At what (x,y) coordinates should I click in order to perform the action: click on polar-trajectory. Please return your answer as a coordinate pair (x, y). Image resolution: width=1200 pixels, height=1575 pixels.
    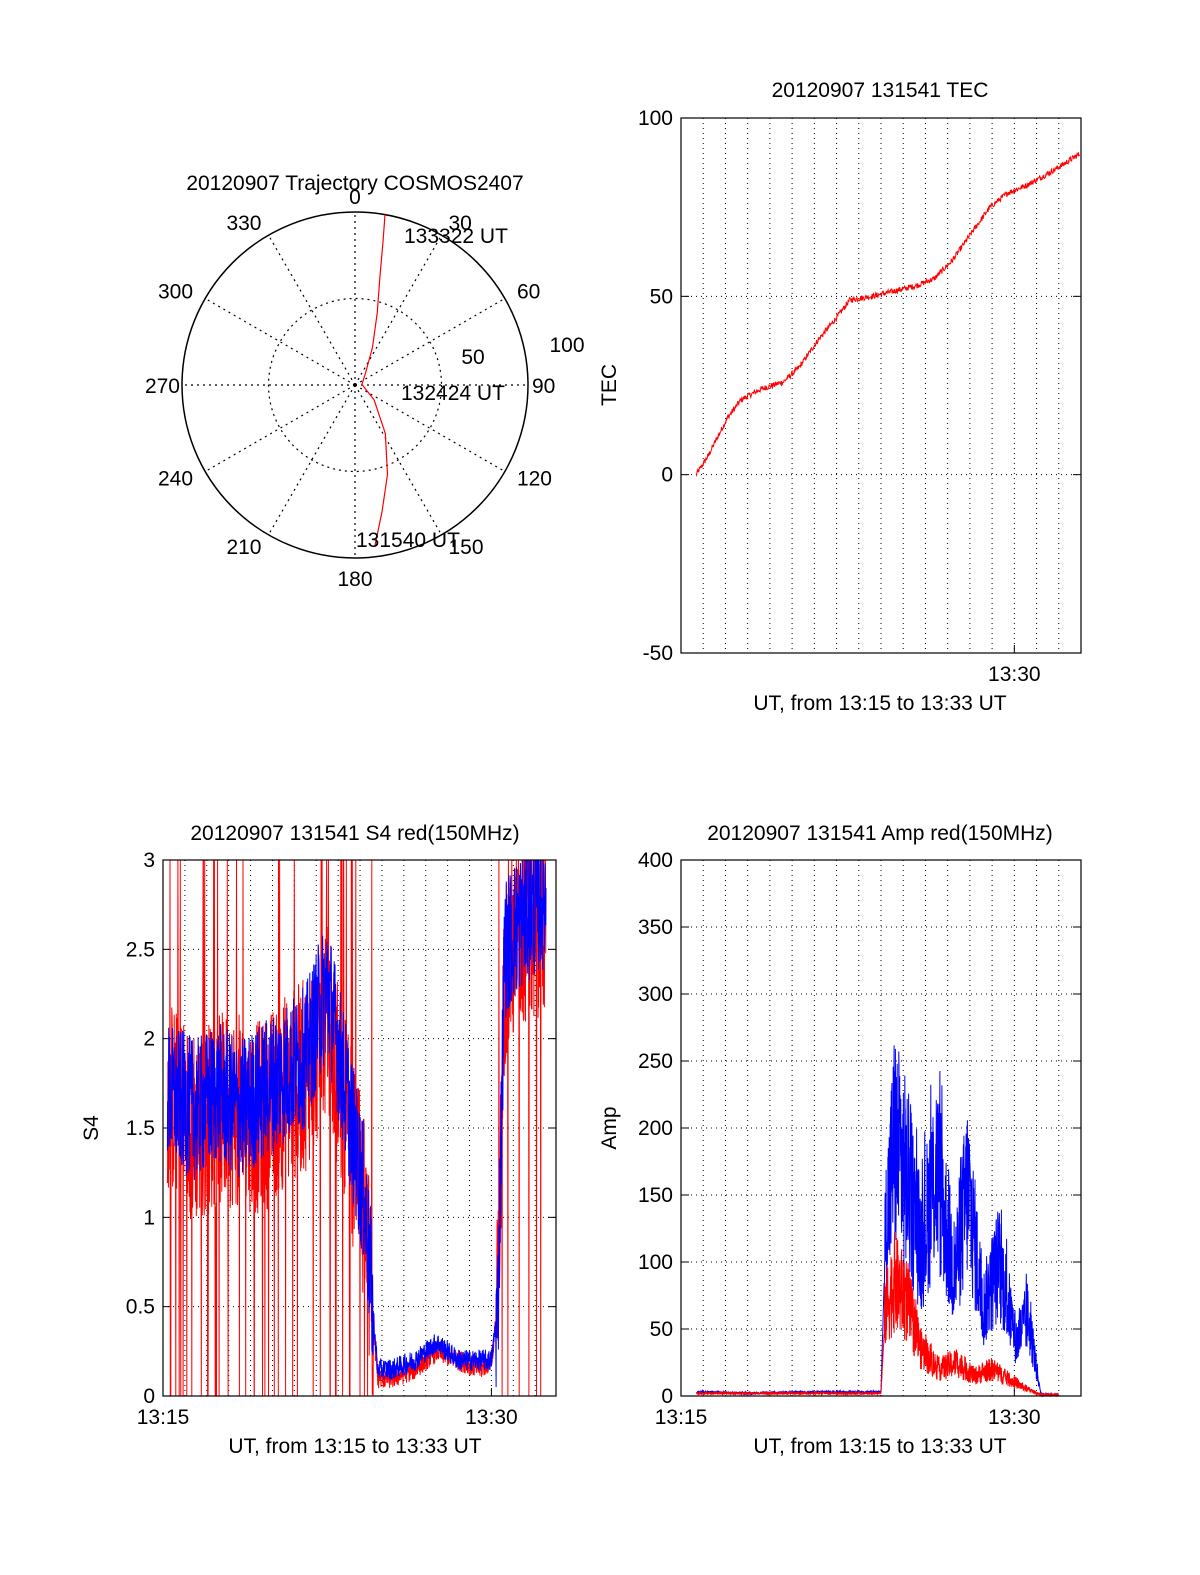
    Looking at the image, I should click on (375, 380).